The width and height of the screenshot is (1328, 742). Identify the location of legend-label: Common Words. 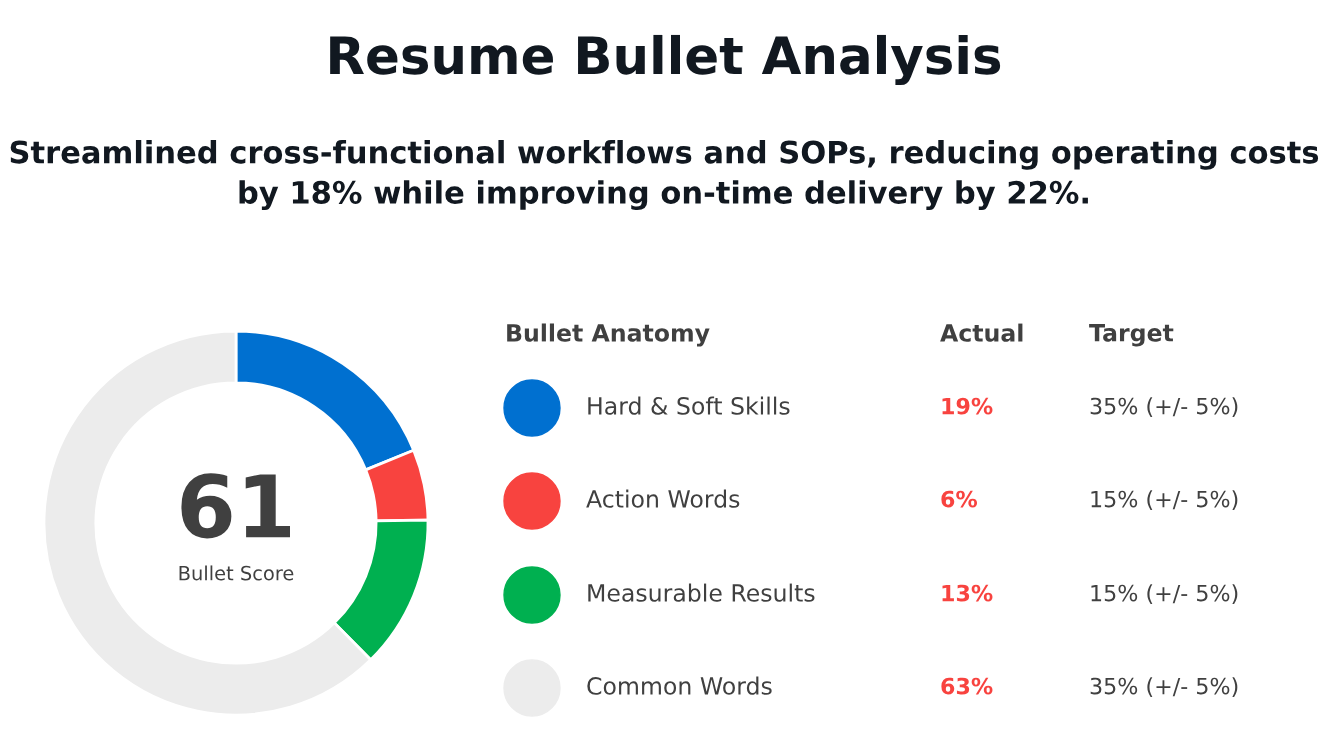
(679, 685).